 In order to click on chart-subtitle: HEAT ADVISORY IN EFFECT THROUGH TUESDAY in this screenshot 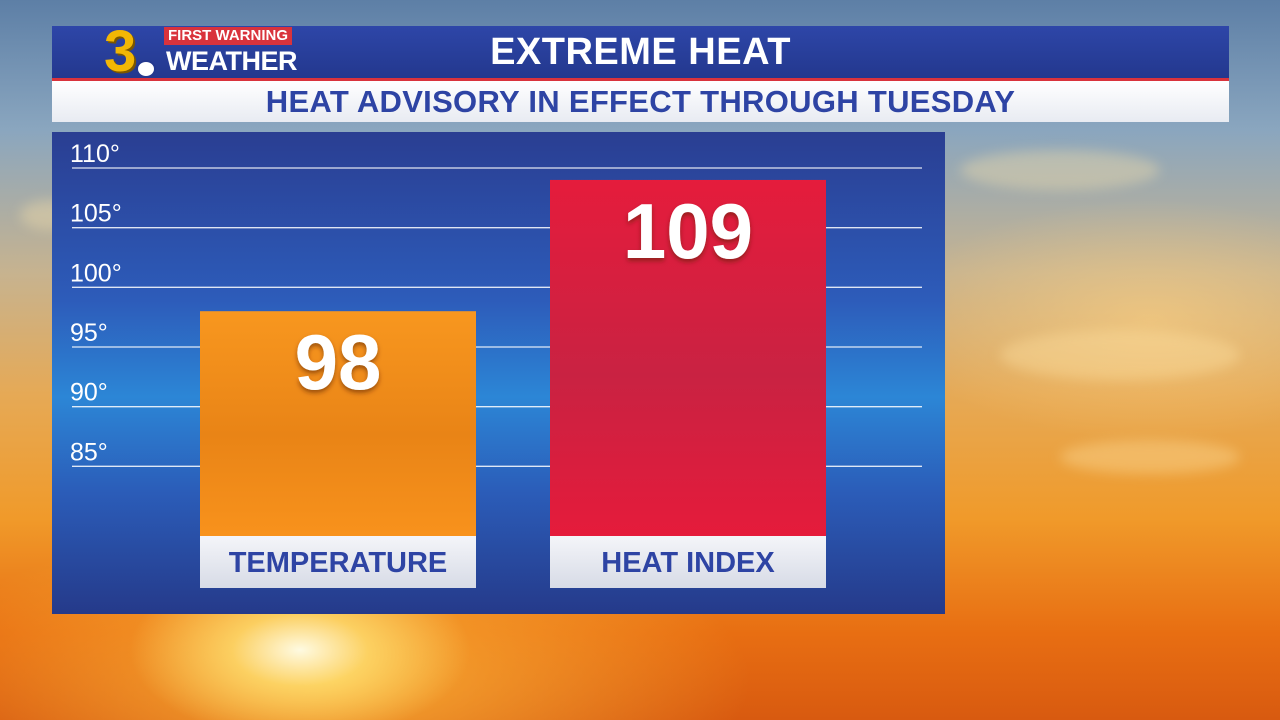, I will do `click(640, 101)`.